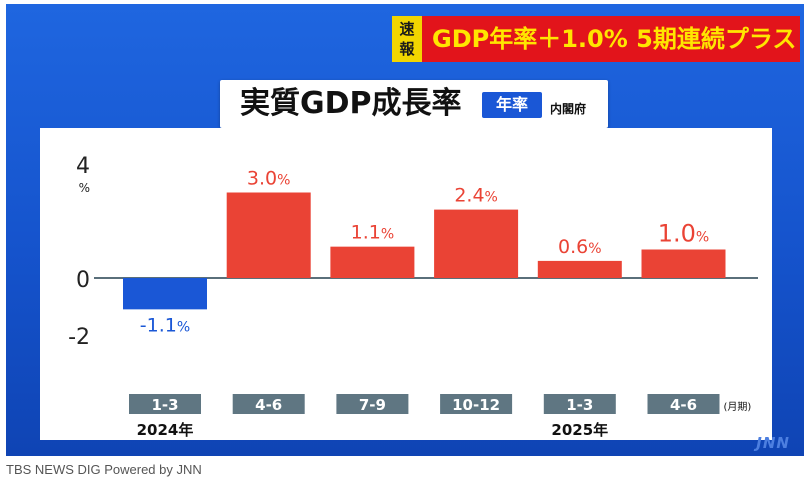 This screenshot has width=810, height=482. Describe the element at coordinates (407, 29) in the screenshot. I see `breaking-tag-char-1: 速` at that location.